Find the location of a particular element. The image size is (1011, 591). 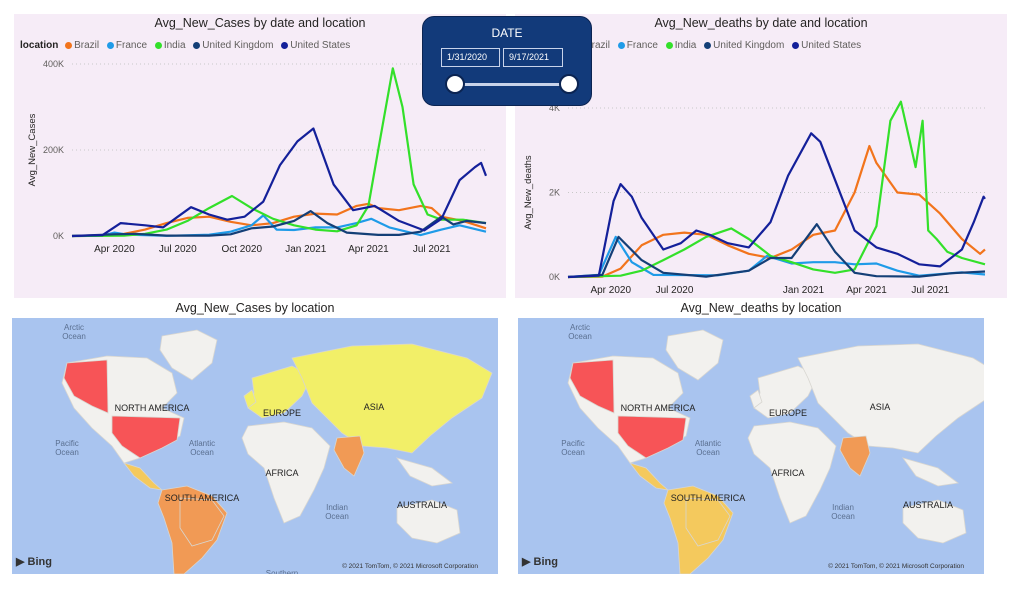

start-date-input: 1/31/2020 is located at coordinates (470, 57).